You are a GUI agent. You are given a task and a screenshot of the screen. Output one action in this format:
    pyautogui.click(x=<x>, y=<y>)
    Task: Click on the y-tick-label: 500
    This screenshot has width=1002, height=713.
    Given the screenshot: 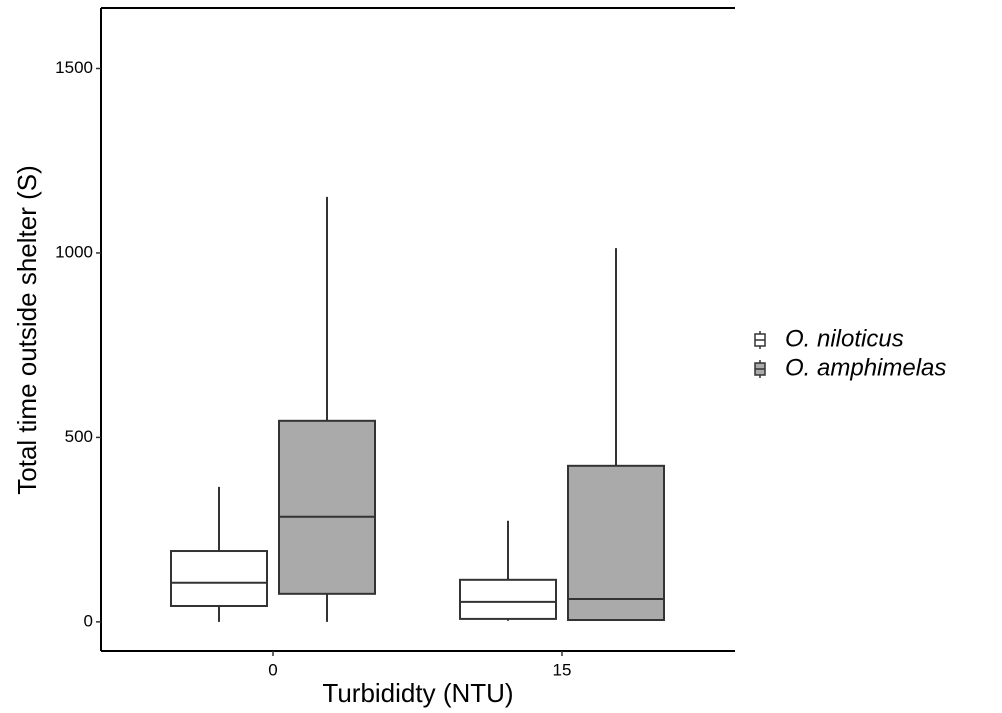 What is the action you would take?
    pyautogui.click(x=79, y=436)
    